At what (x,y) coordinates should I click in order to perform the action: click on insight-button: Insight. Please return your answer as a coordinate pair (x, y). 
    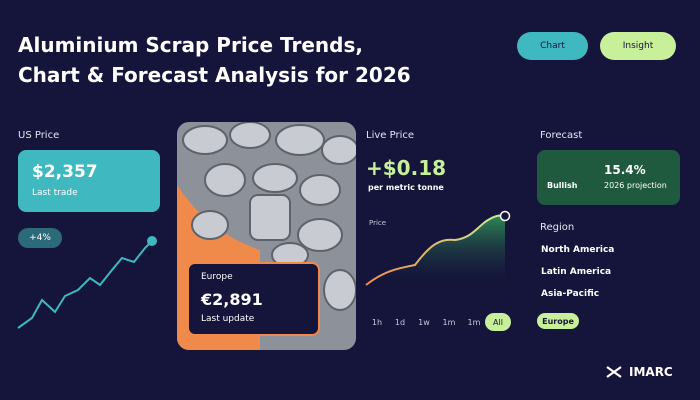
    Looking at the image, I should click on (638, 46).